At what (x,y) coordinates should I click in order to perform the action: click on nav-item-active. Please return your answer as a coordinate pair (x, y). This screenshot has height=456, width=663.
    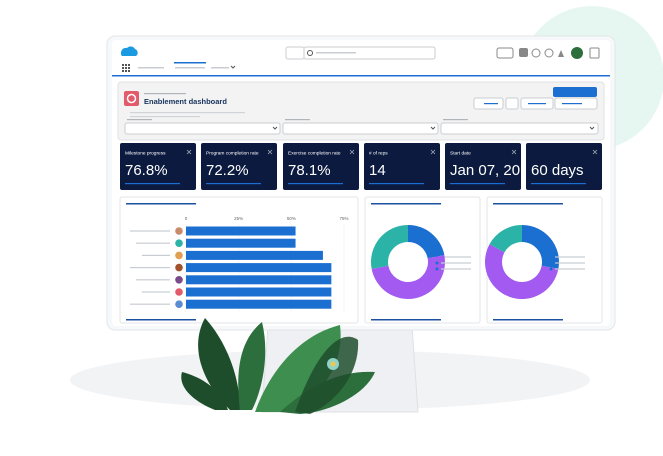
    Looking at the image, I should click on (190, 68).